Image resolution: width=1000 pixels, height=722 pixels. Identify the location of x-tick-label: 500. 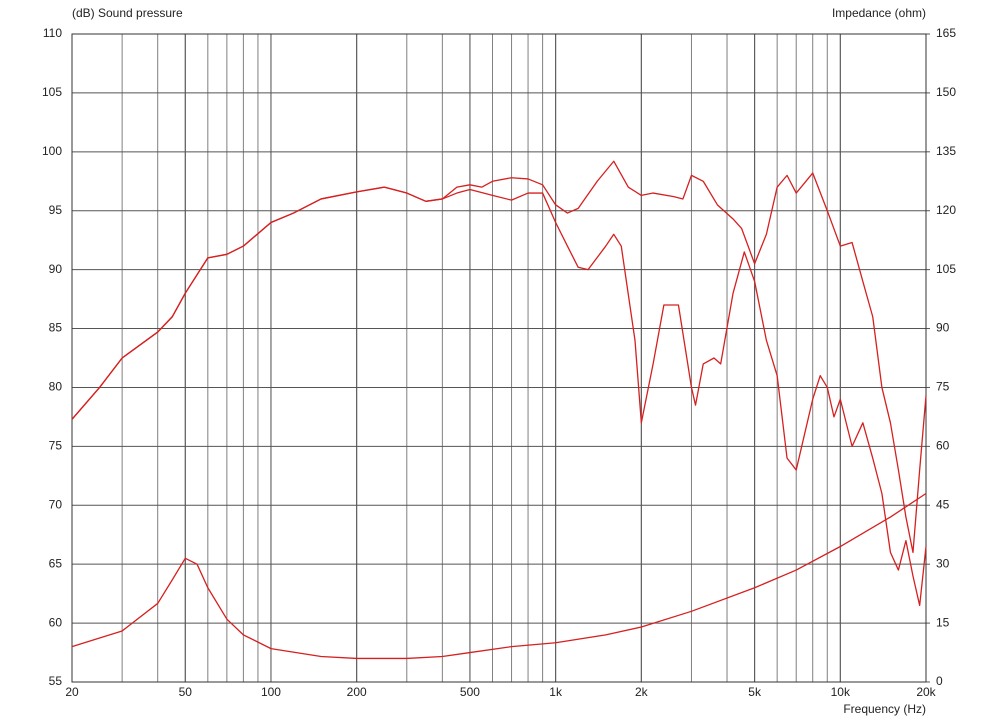
(470, 692).